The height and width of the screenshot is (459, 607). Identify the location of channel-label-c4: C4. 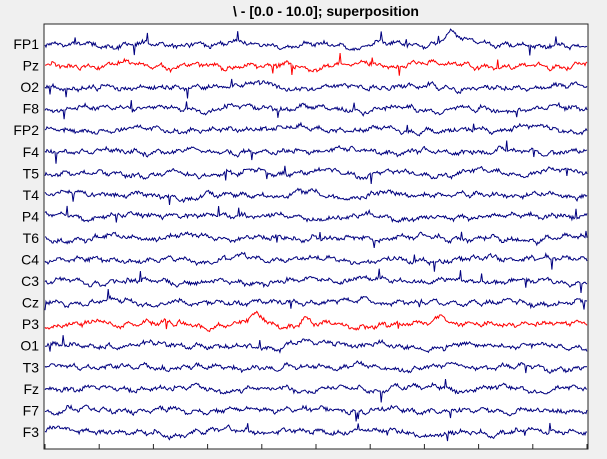
(30, 260).